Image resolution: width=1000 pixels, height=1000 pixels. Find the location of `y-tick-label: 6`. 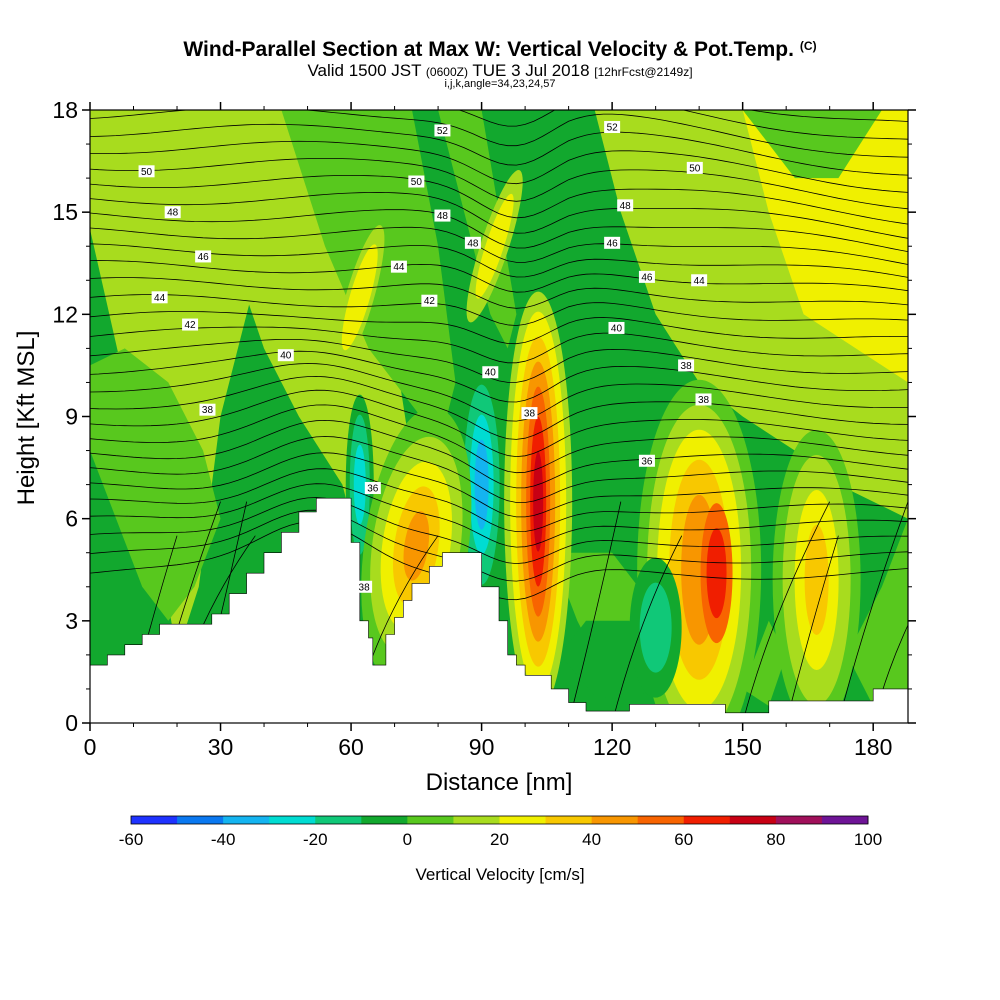

y-tick-label: 6 is located at coordinates (71, 519).